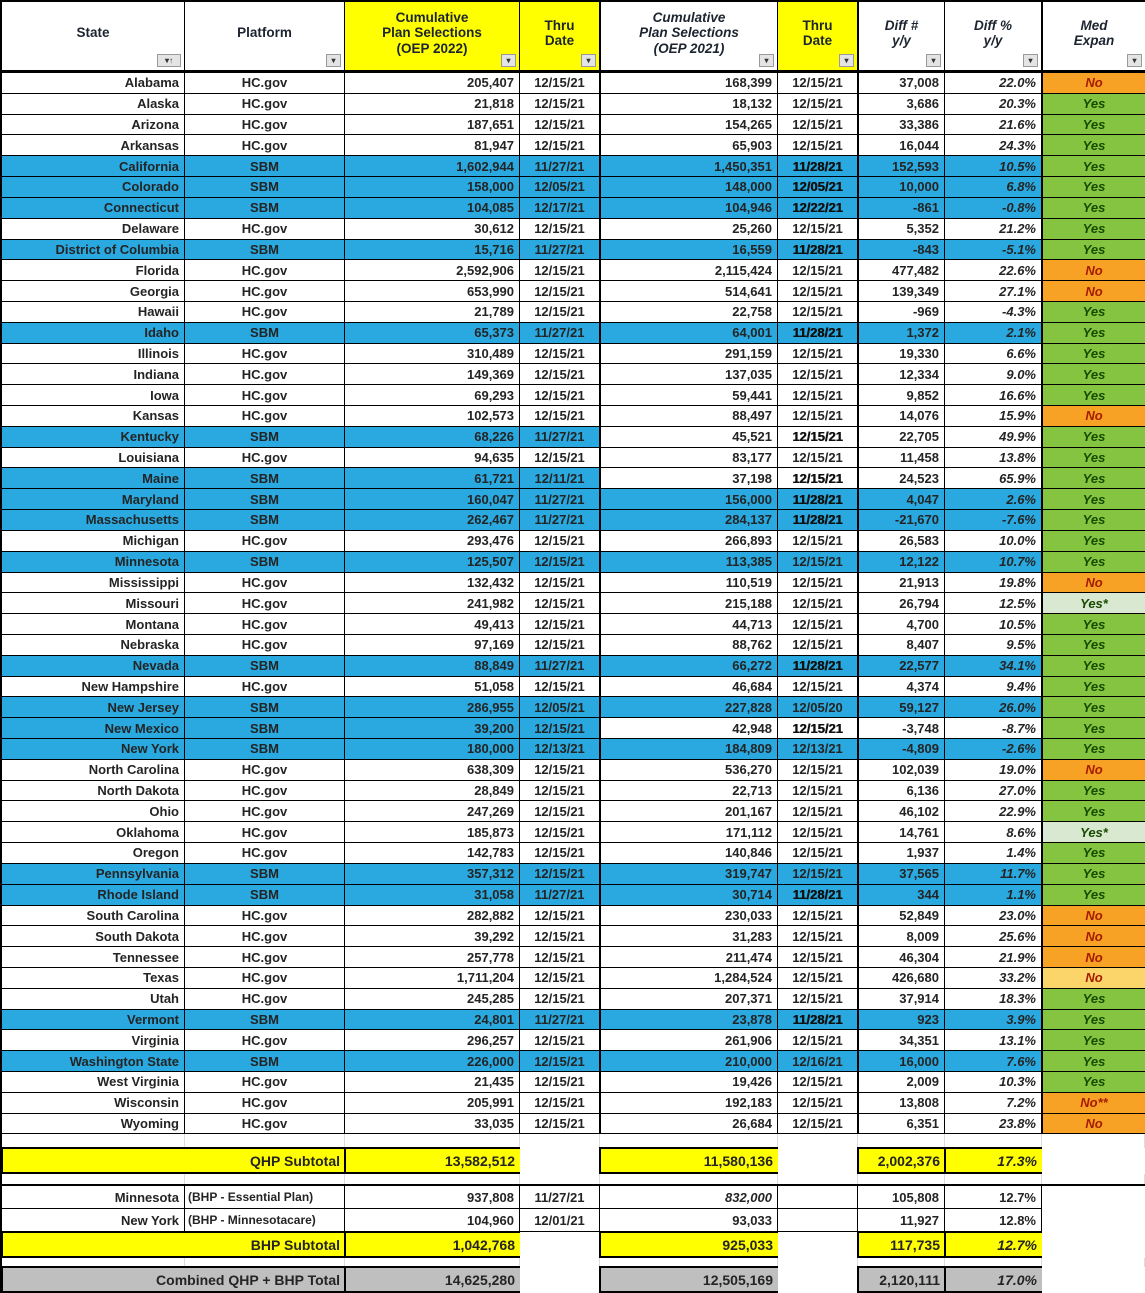  What do you see at coordinates (993, 520) in the screenshot?
I see `cell-diff-pct: -7.6%` at bounding box center [993, 520].